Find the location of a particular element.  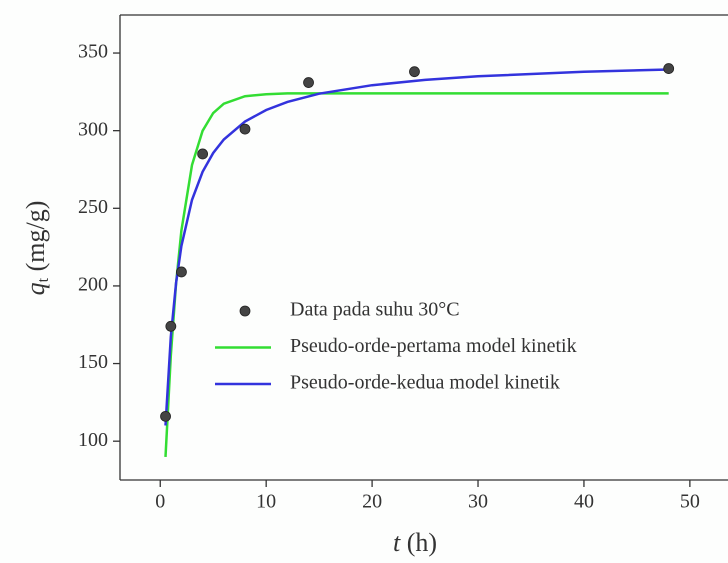

x-axis-label: t (h) is located at coordinates (415, 542).